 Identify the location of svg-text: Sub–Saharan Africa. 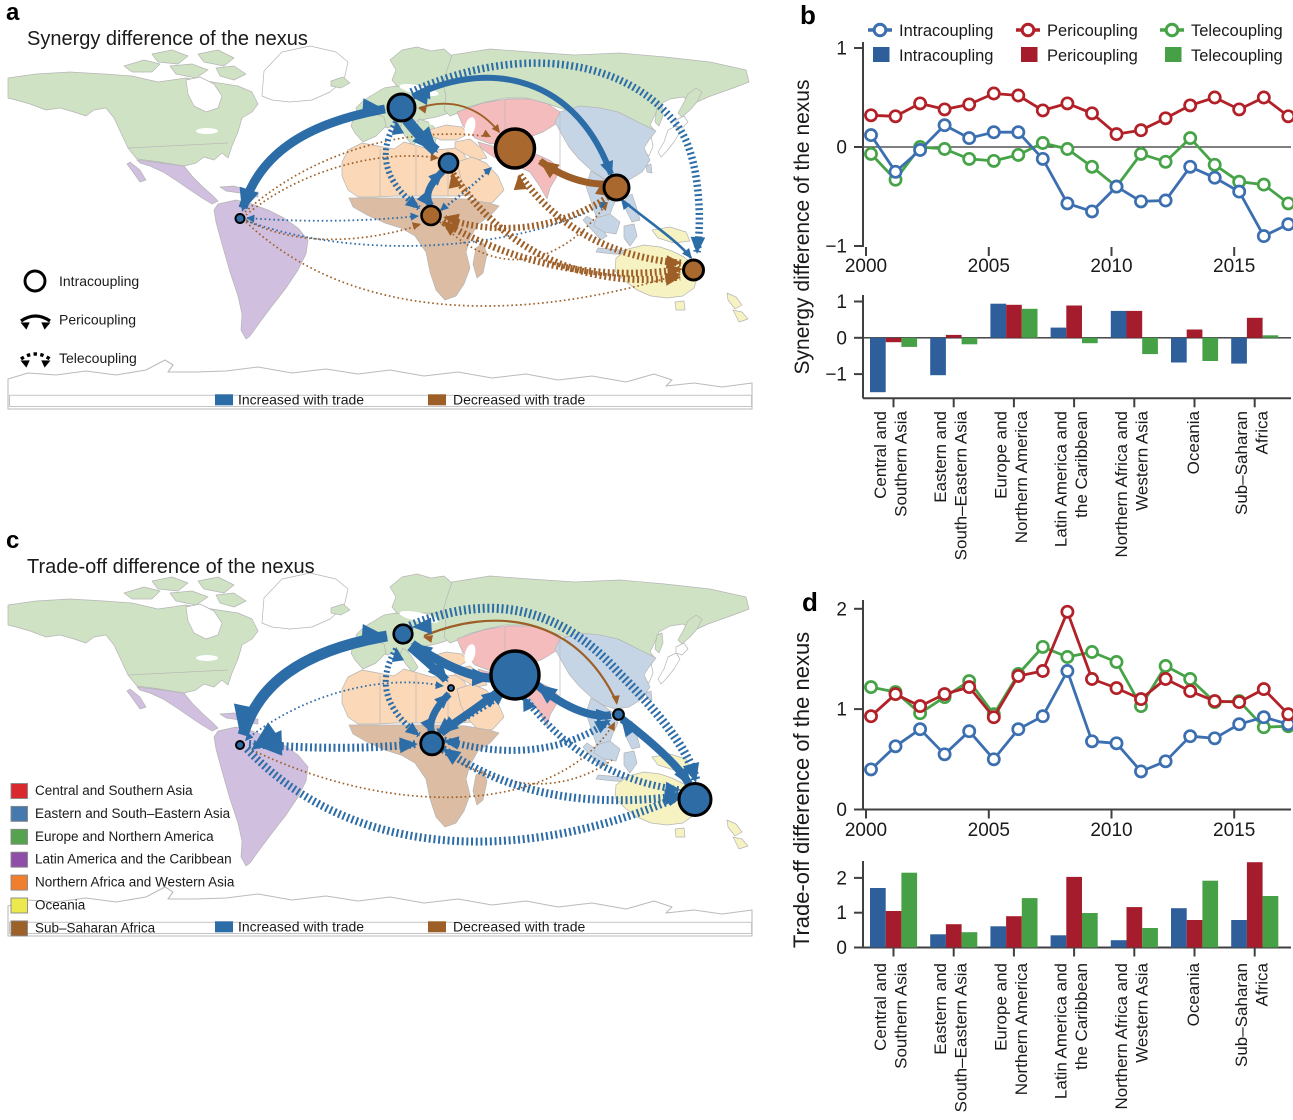
(95, 927).